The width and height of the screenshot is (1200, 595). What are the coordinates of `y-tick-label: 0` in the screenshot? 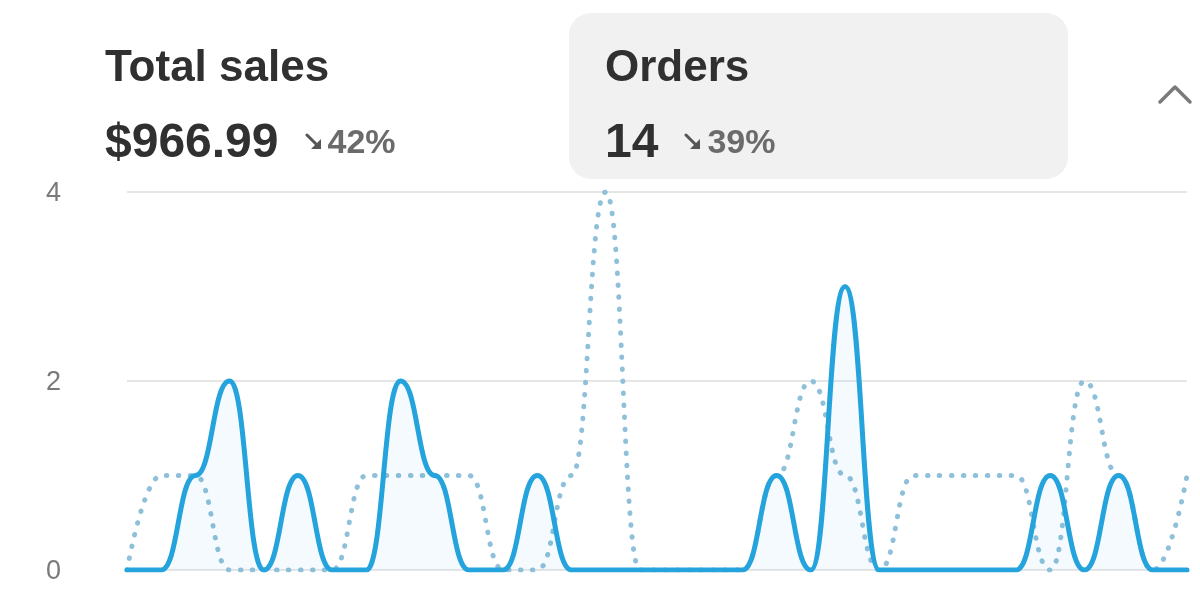 It's located at (53, 570).